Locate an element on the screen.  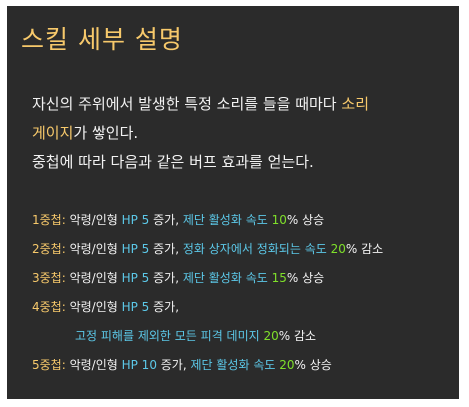
stack-label: 3중첩: is located at coordinates (49, 278).